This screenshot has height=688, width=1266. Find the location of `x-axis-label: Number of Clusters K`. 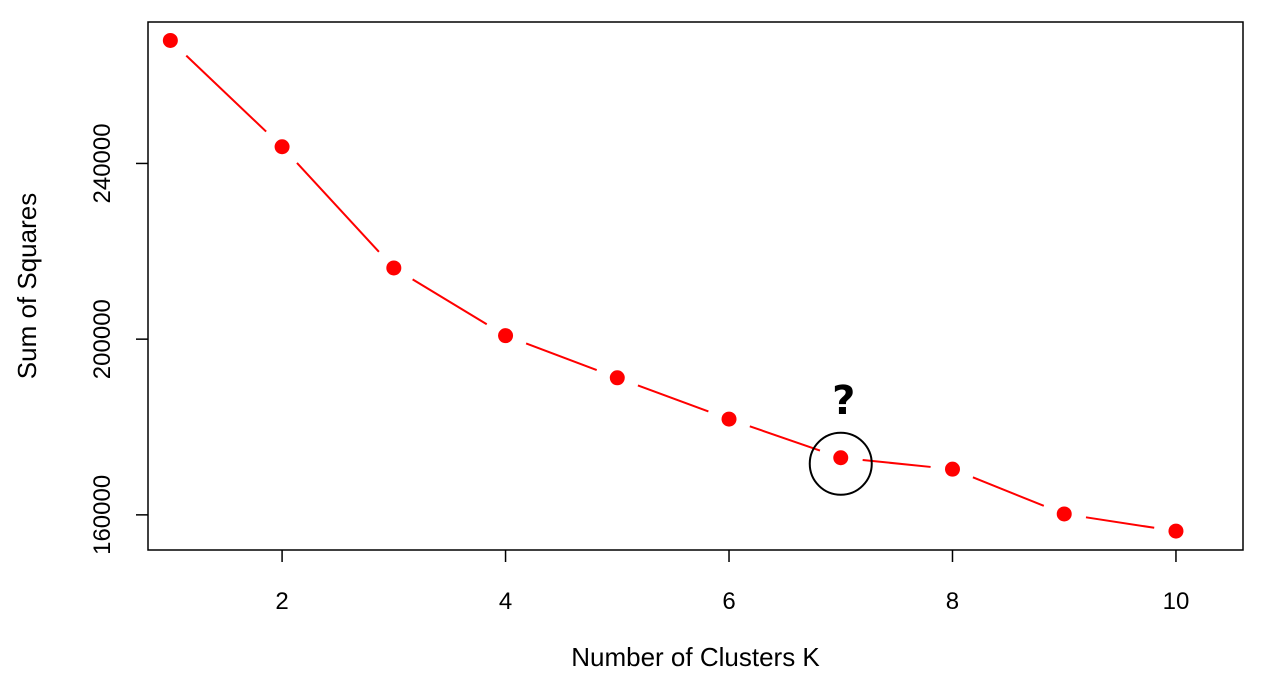

x-axis-label: Number of Clusters K is located at coordinates (695, 657).